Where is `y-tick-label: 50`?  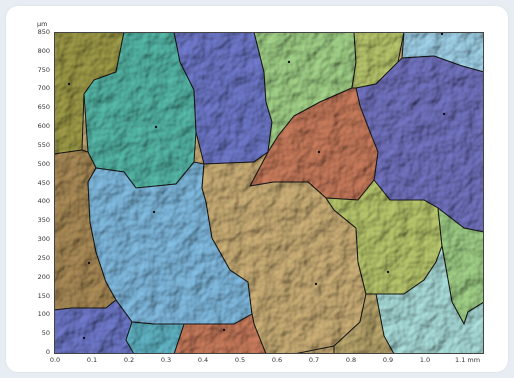 y-tick-label: 50 is located at coordinates (45, 333).